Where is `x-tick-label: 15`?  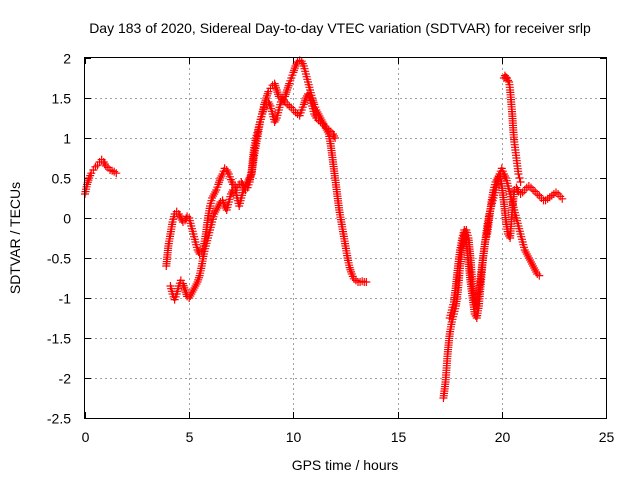
x-tick-label: 15 is located at coordinates (399, 437).